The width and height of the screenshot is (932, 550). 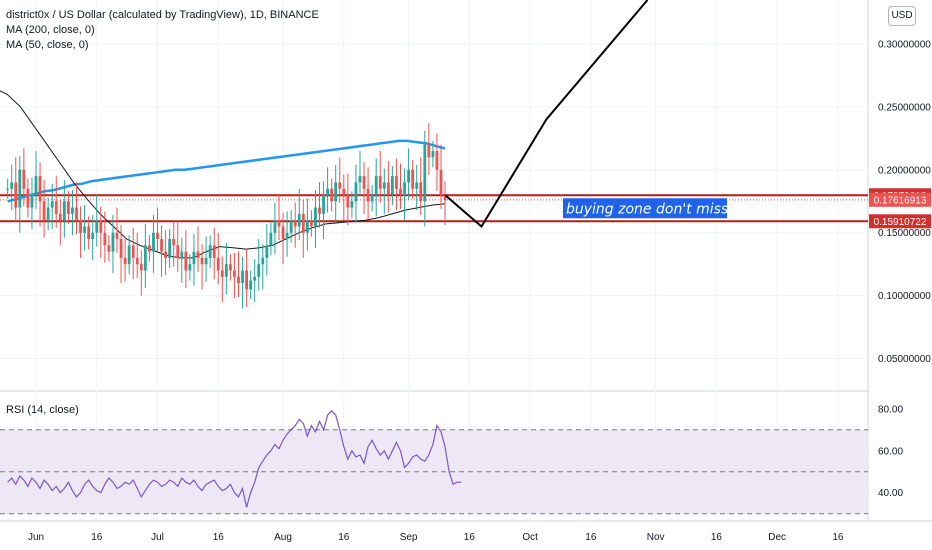 What do you see at coordinates (344, 537) in the screenshot?
I see `x-tick-label: 16` at bounding box center [344, 537].